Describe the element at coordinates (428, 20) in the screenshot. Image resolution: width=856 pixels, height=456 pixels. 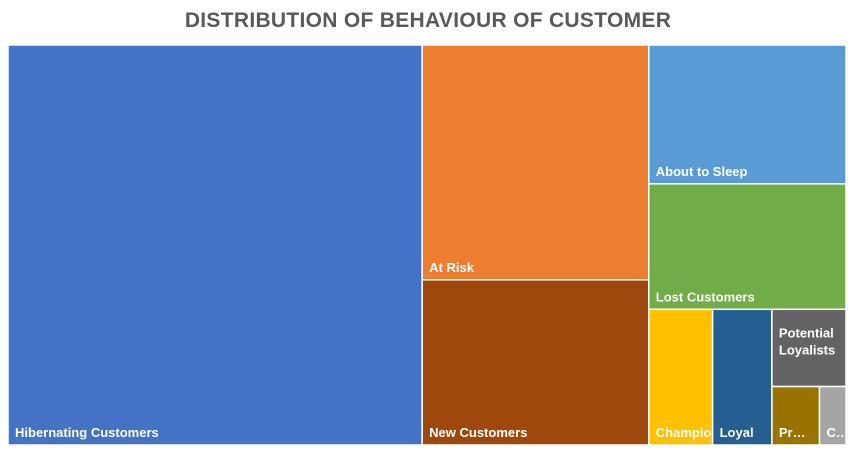
I see `chart-title: DISTRIBUTION OF BEHAVIOUR OF CUSTOMER` at that location.